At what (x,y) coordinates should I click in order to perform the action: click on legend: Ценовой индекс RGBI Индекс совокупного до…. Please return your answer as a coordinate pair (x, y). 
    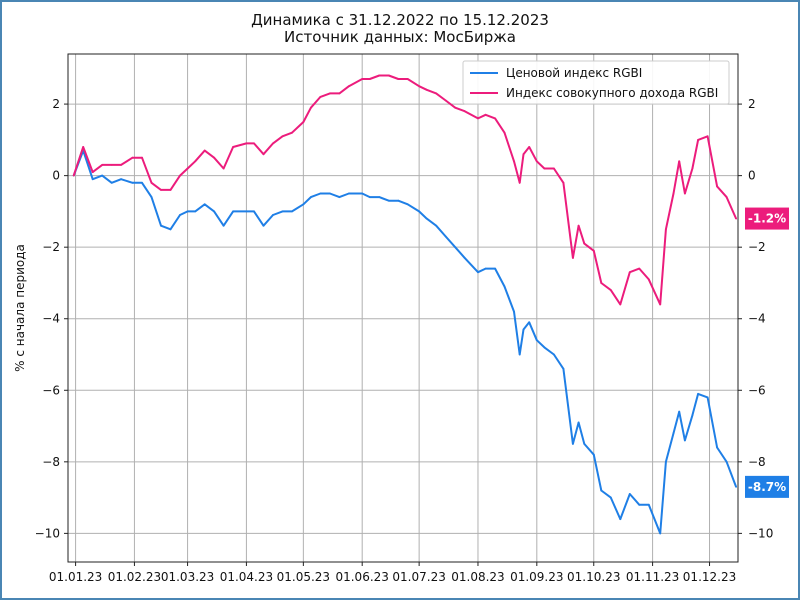
    Looking at the image, I should click on (596, 82).